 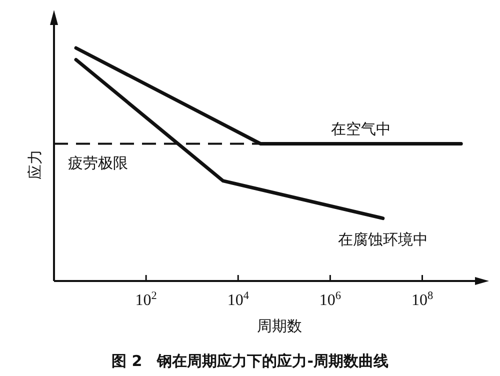 What do you see at coordinates (330, 299) in the screenshot?
I see `x-tick-label: 10$^{6}$` at bounding box center [330, 299].